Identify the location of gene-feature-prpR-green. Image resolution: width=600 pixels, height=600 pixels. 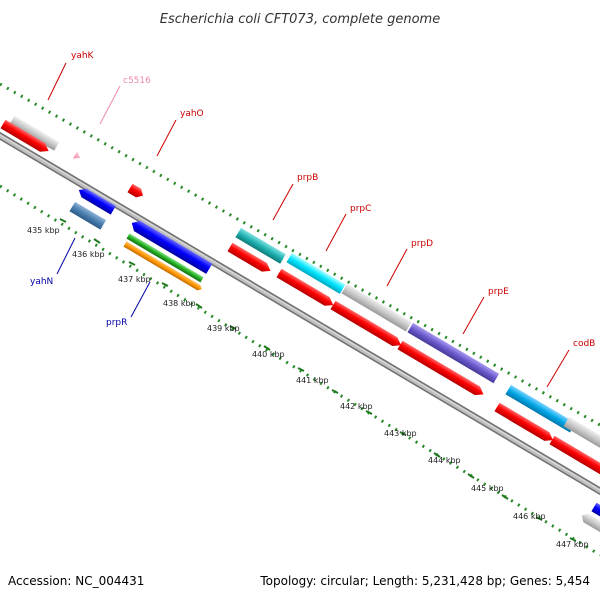
(165, 258).